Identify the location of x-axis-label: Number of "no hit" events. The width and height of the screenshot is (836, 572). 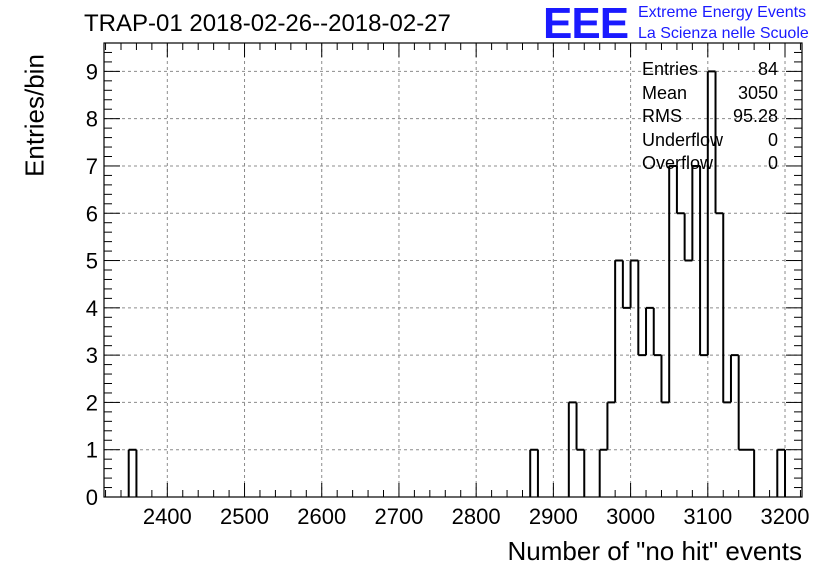
(655, 551).